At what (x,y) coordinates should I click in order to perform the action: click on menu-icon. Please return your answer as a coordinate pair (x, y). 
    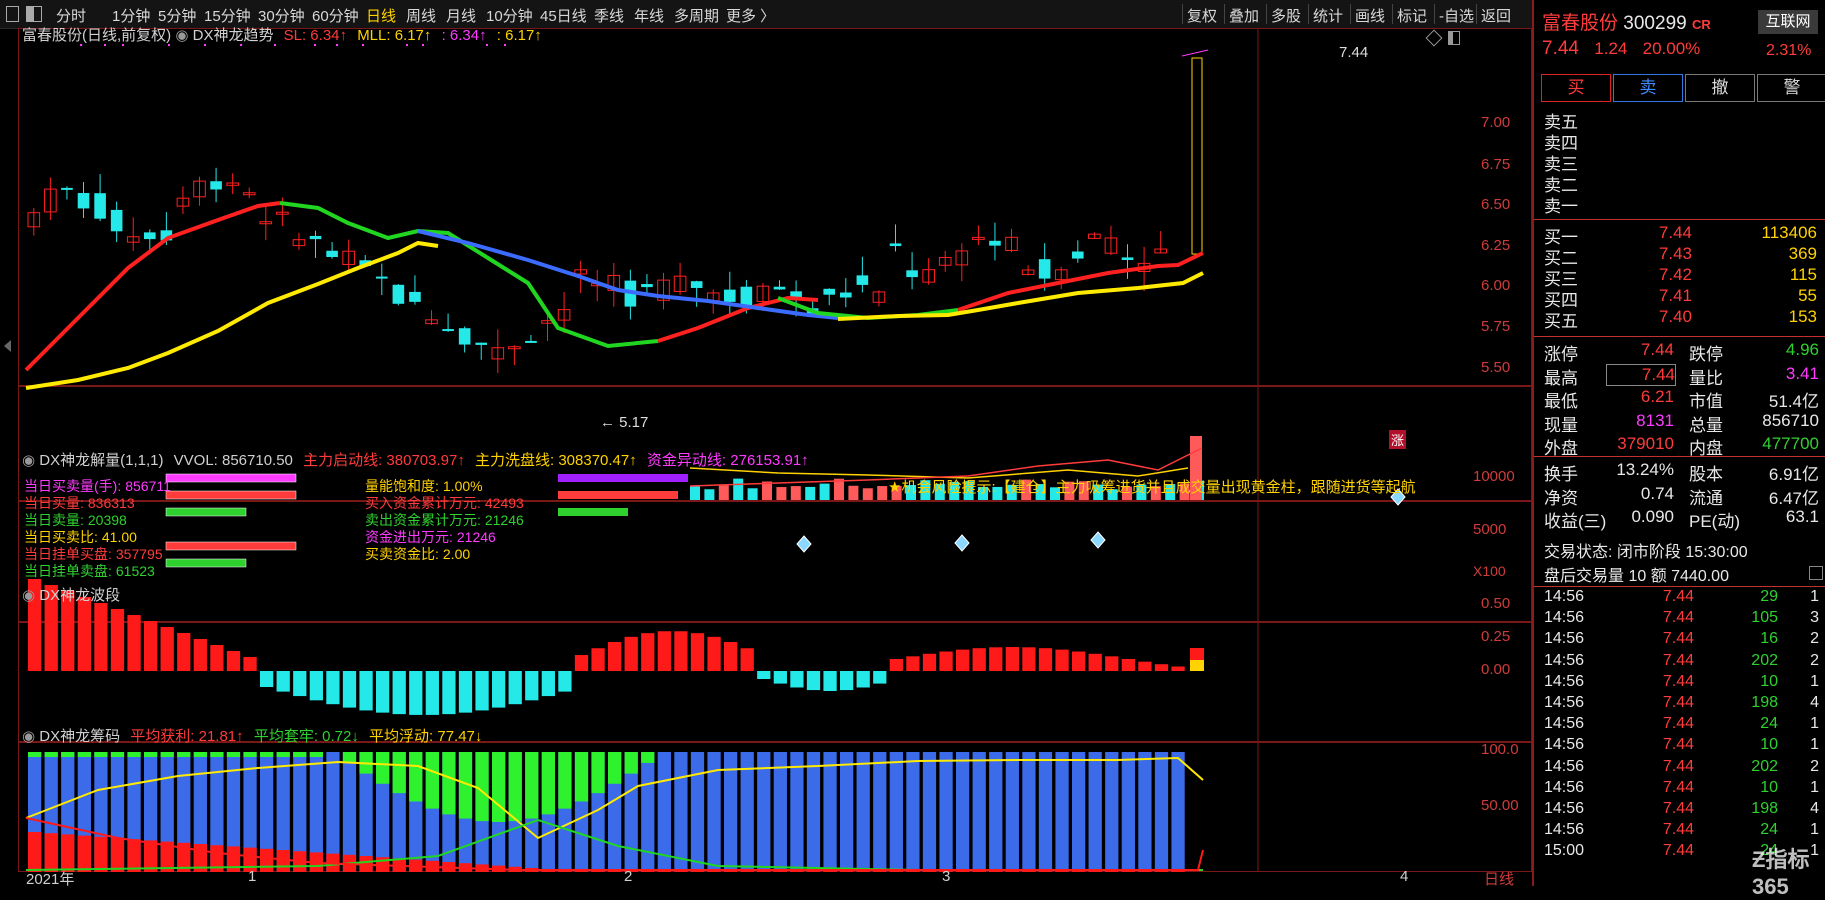
    Looking at the image, I should click on (12, 14).